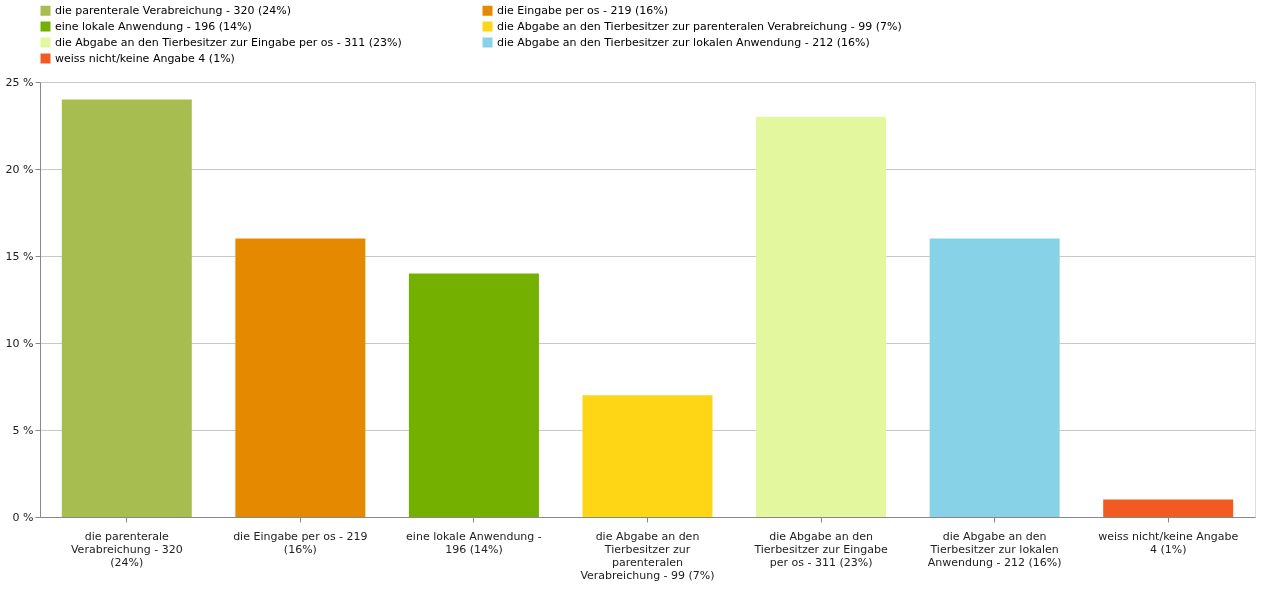  Describe the element at coordinates (820, 549) in the screenshot. I see `x-tick-label: die Abgabe an den Tierbesitzer zur Eingabe per os - 311 (23%)` at that location.